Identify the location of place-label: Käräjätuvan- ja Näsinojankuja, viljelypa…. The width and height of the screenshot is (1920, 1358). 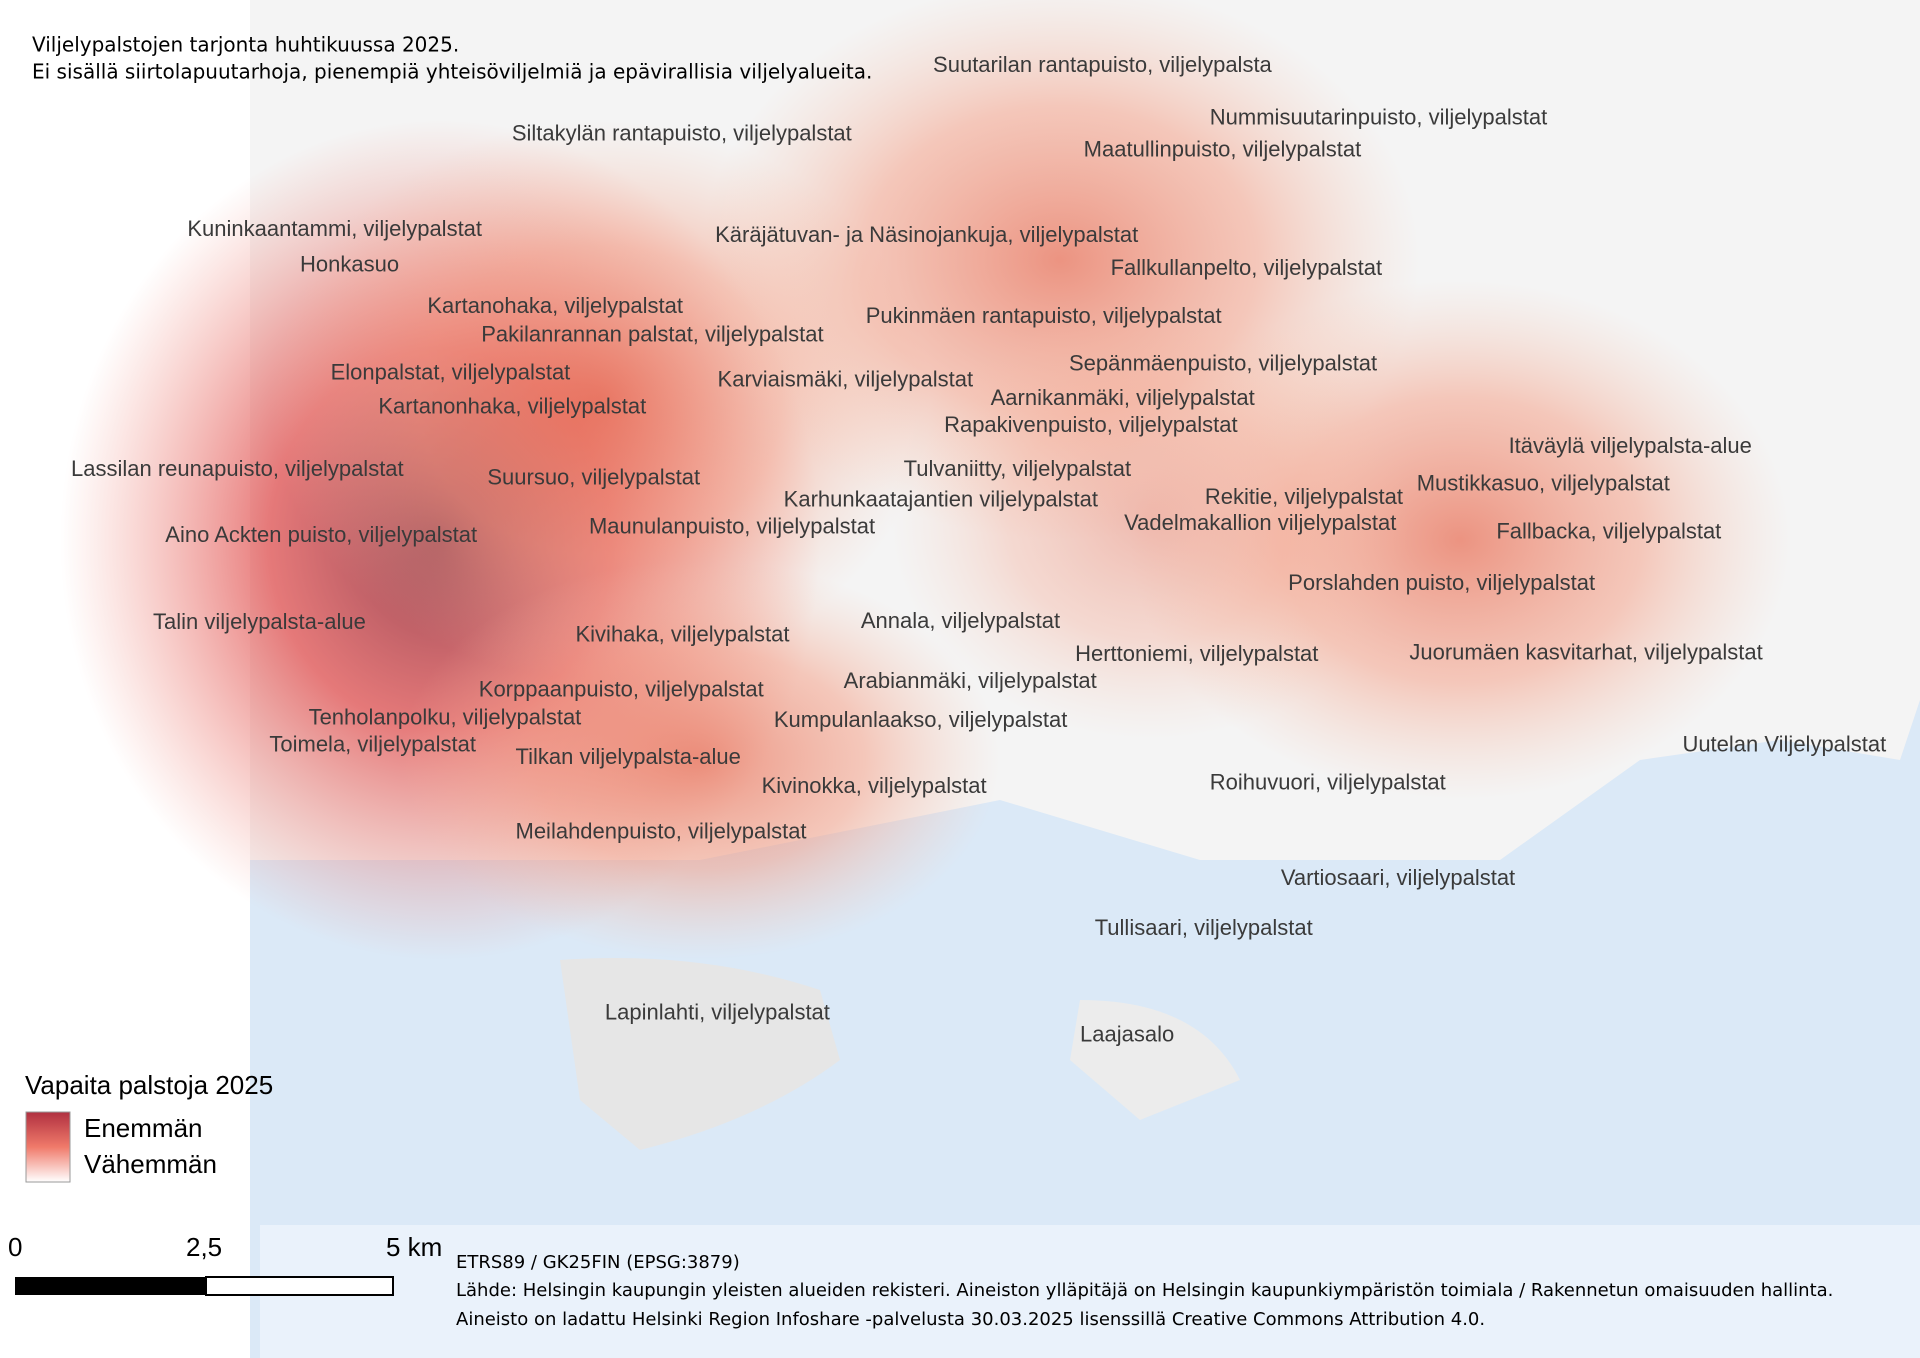
(926, 234).